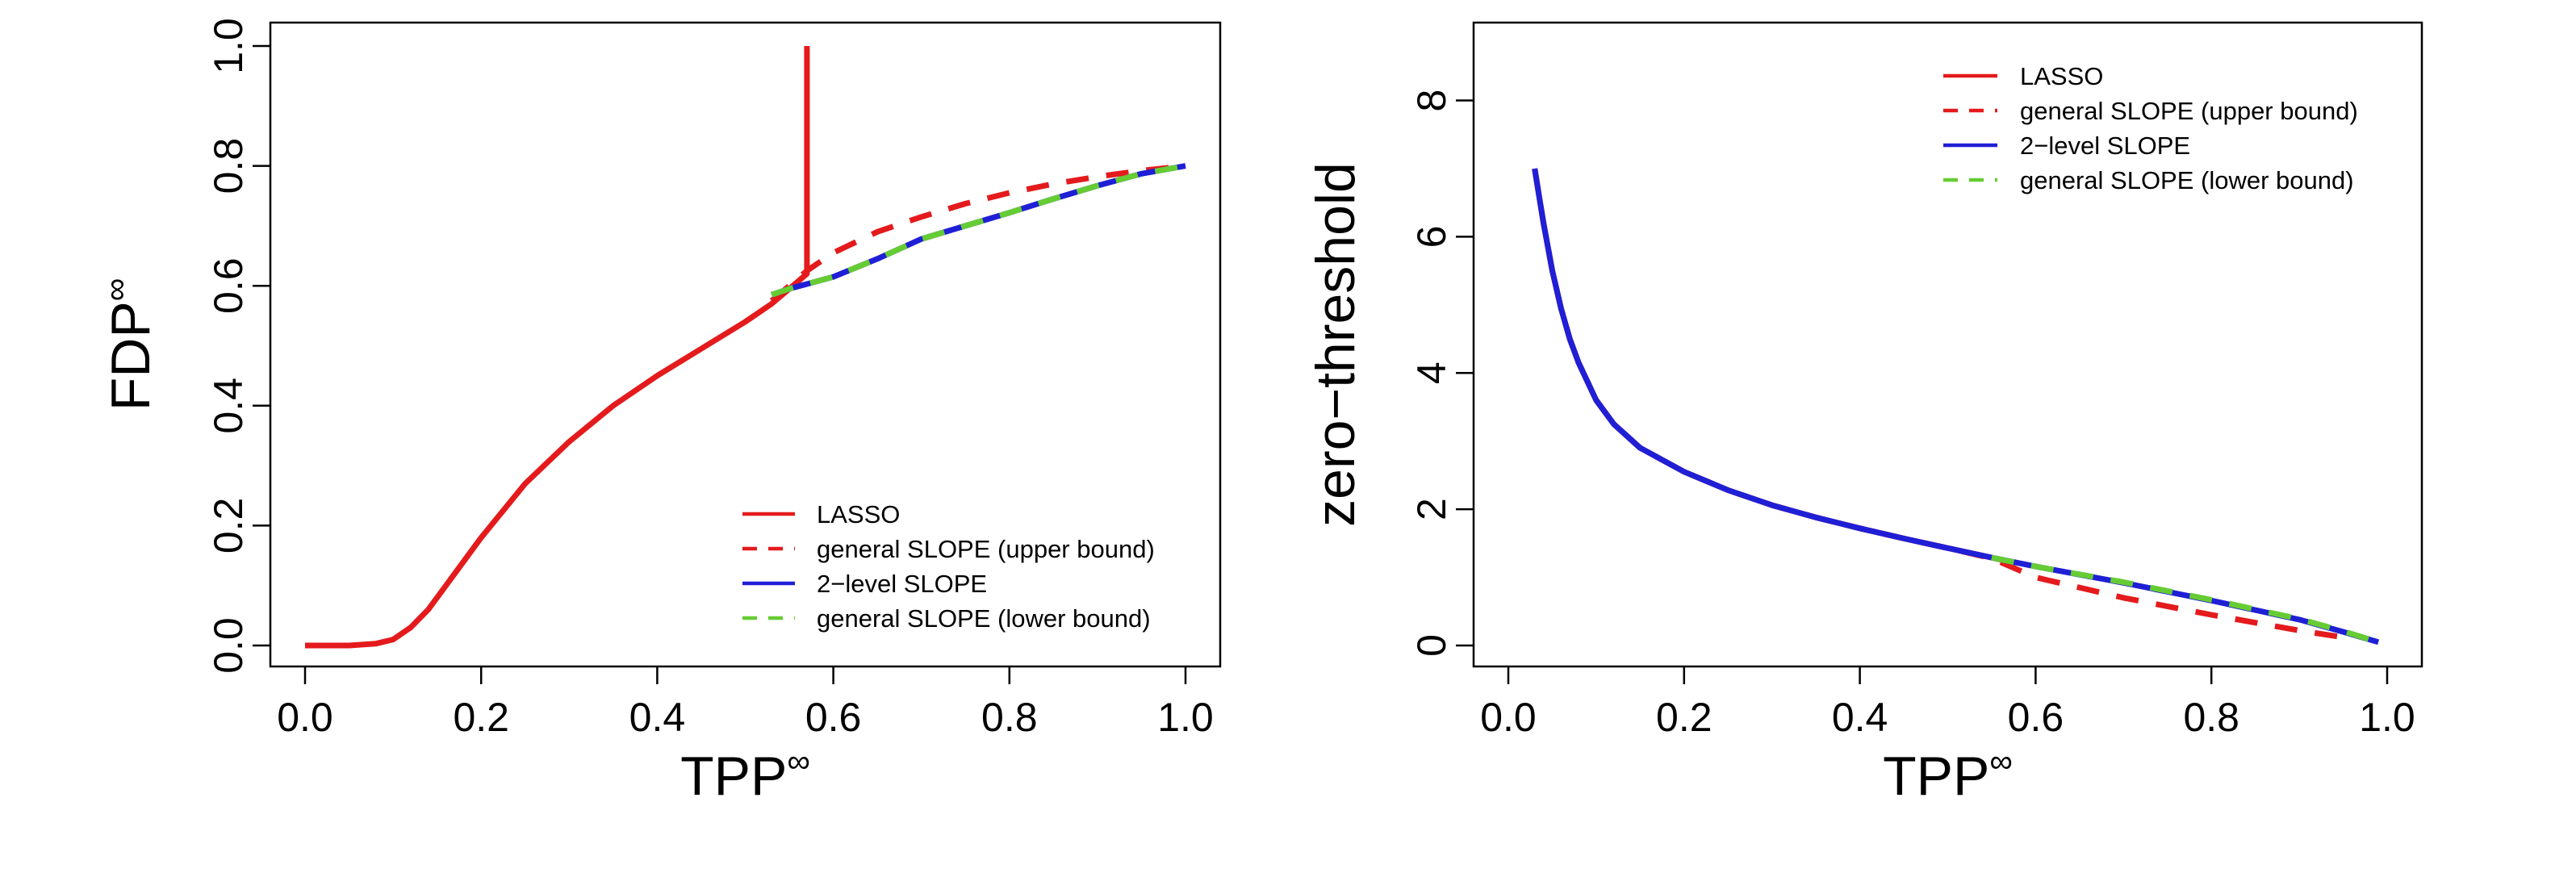  I want to click on y-axis-label: FDP∞, so click(129, 345).